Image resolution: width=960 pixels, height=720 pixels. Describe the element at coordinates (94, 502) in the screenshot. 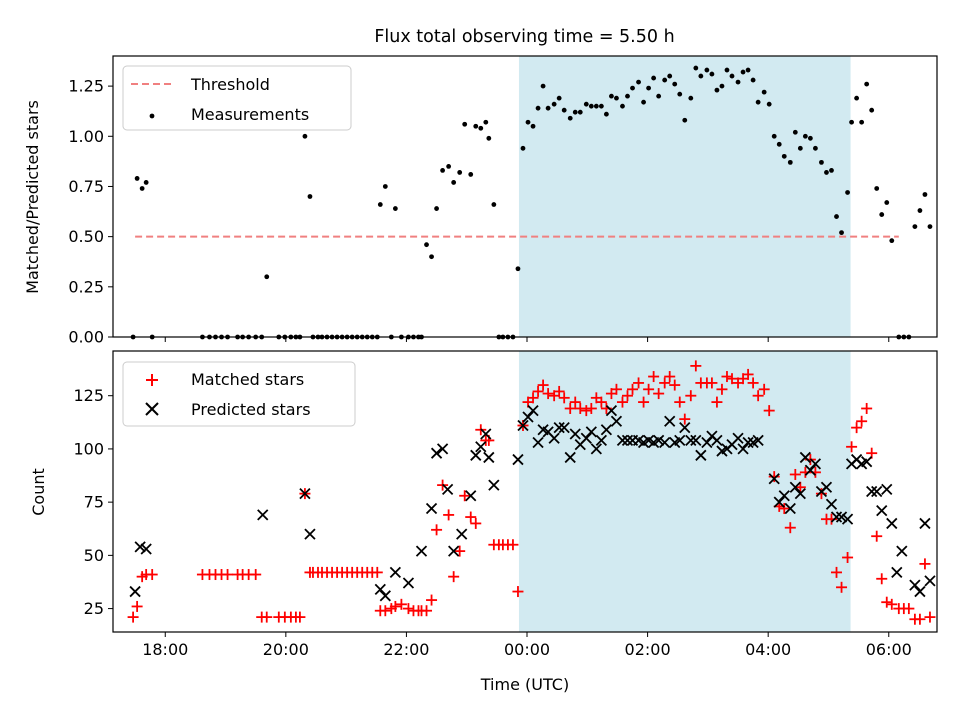

I see `y-tick-label: 75` at that location.